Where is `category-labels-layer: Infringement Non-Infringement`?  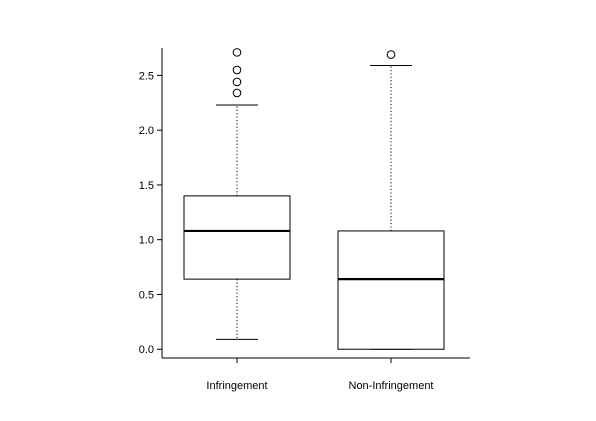
category-labels-layer: Infringement Non-Infringement is located at coordinates (319, 386).